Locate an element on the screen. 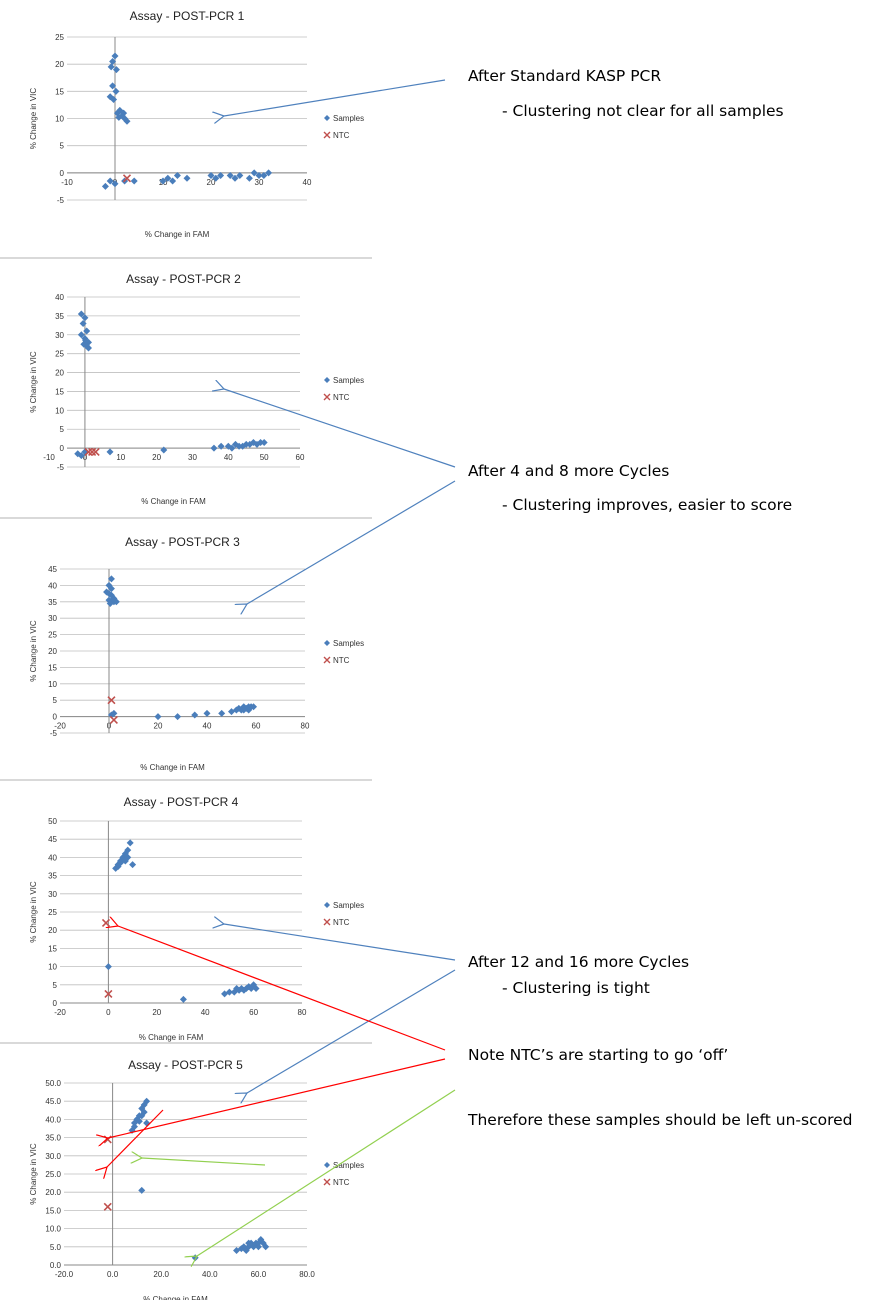  annotation-4-8-cycles: After 4 and 8 more Cycles is located at coordinates (569, 471).